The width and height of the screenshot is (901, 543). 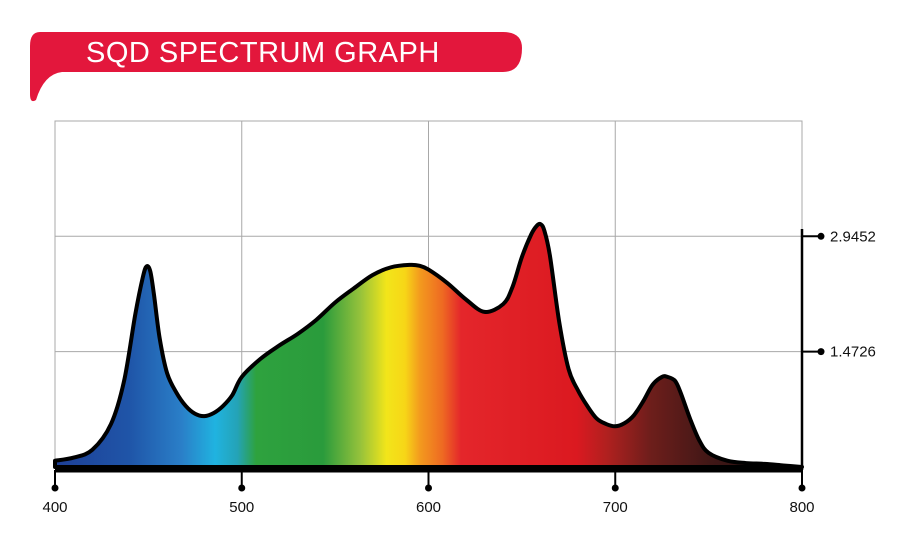 I want to click on x-tick-label: 800, so click(x=801, y=507).